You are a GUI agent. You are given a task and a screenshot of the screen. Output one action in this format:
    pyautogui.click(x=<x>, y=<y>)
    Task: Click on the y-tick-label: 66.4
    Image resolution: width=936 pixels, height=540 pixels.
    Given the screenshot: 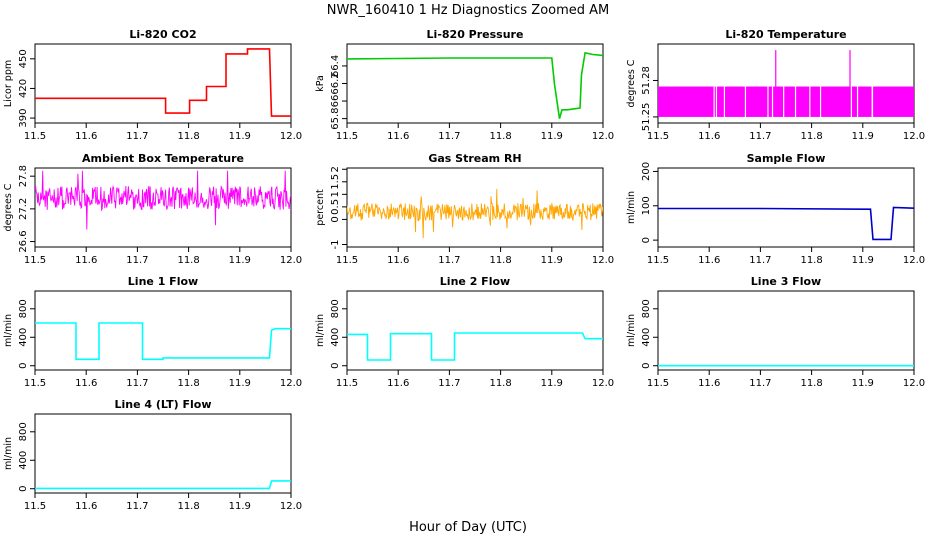 What is the action you would take?
    pyautogui.click(x=335, y=66)
    